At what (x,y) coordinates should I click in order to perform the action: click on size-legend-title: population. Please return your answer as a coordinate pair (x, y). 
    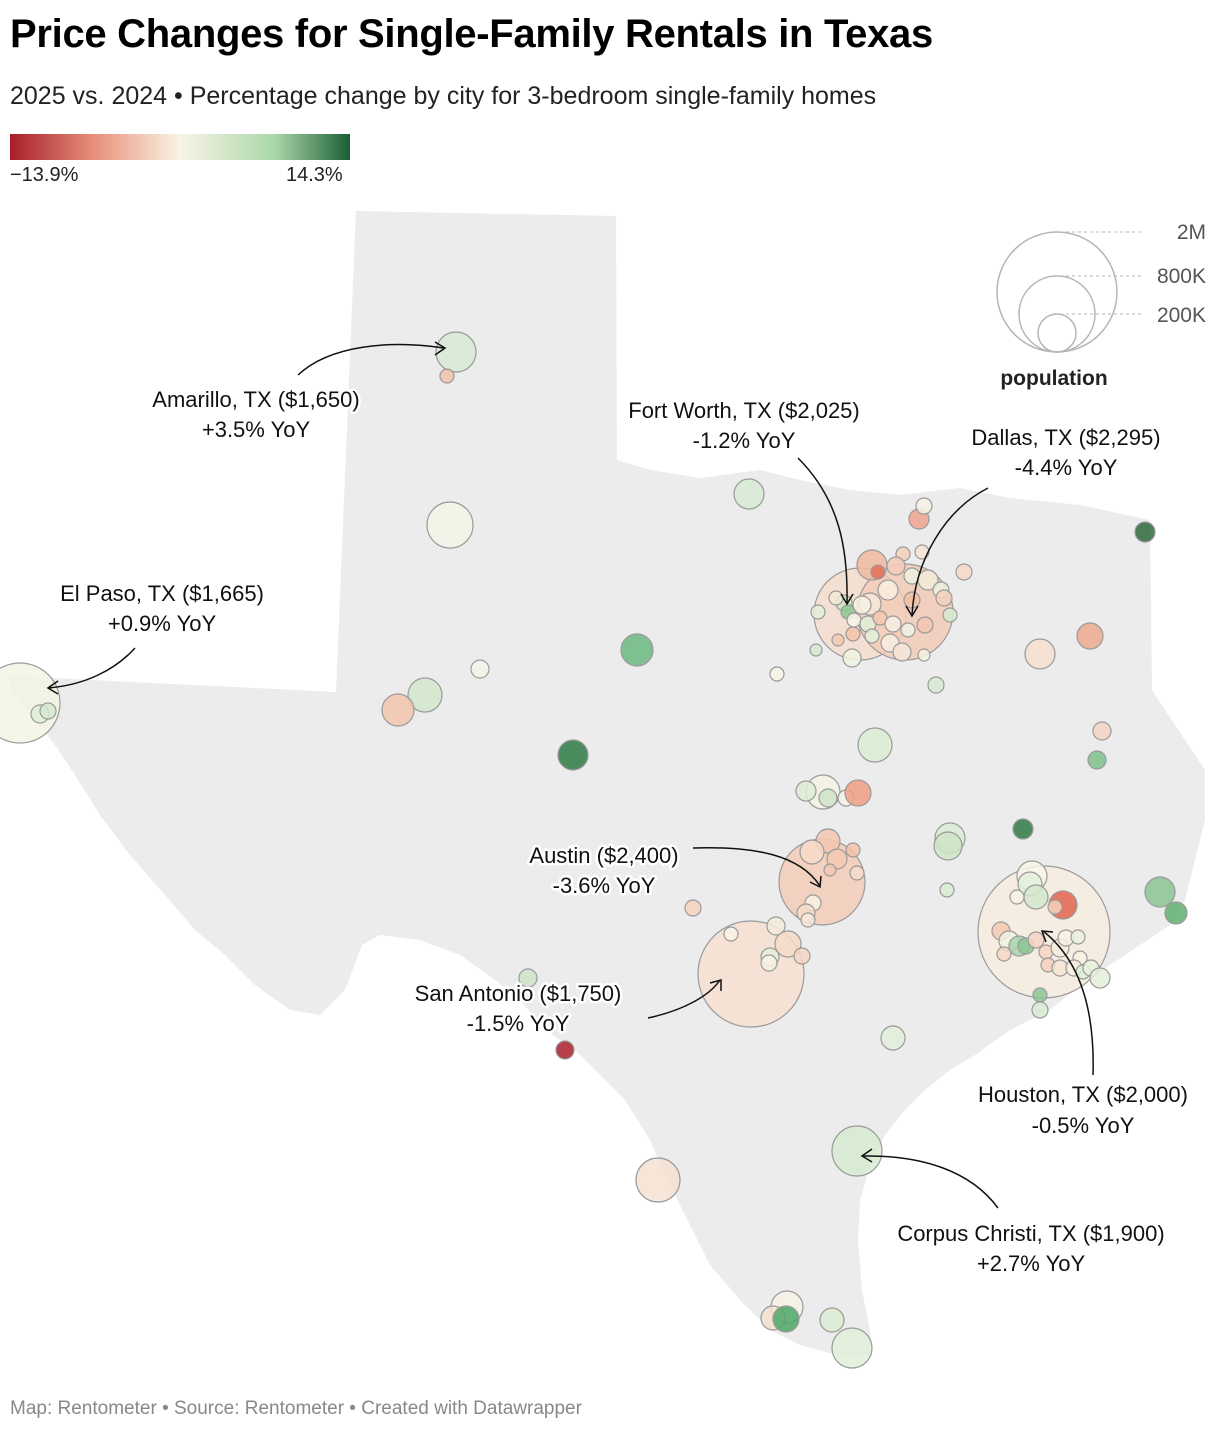
    Looking at the image, I should click on (1053, 378).